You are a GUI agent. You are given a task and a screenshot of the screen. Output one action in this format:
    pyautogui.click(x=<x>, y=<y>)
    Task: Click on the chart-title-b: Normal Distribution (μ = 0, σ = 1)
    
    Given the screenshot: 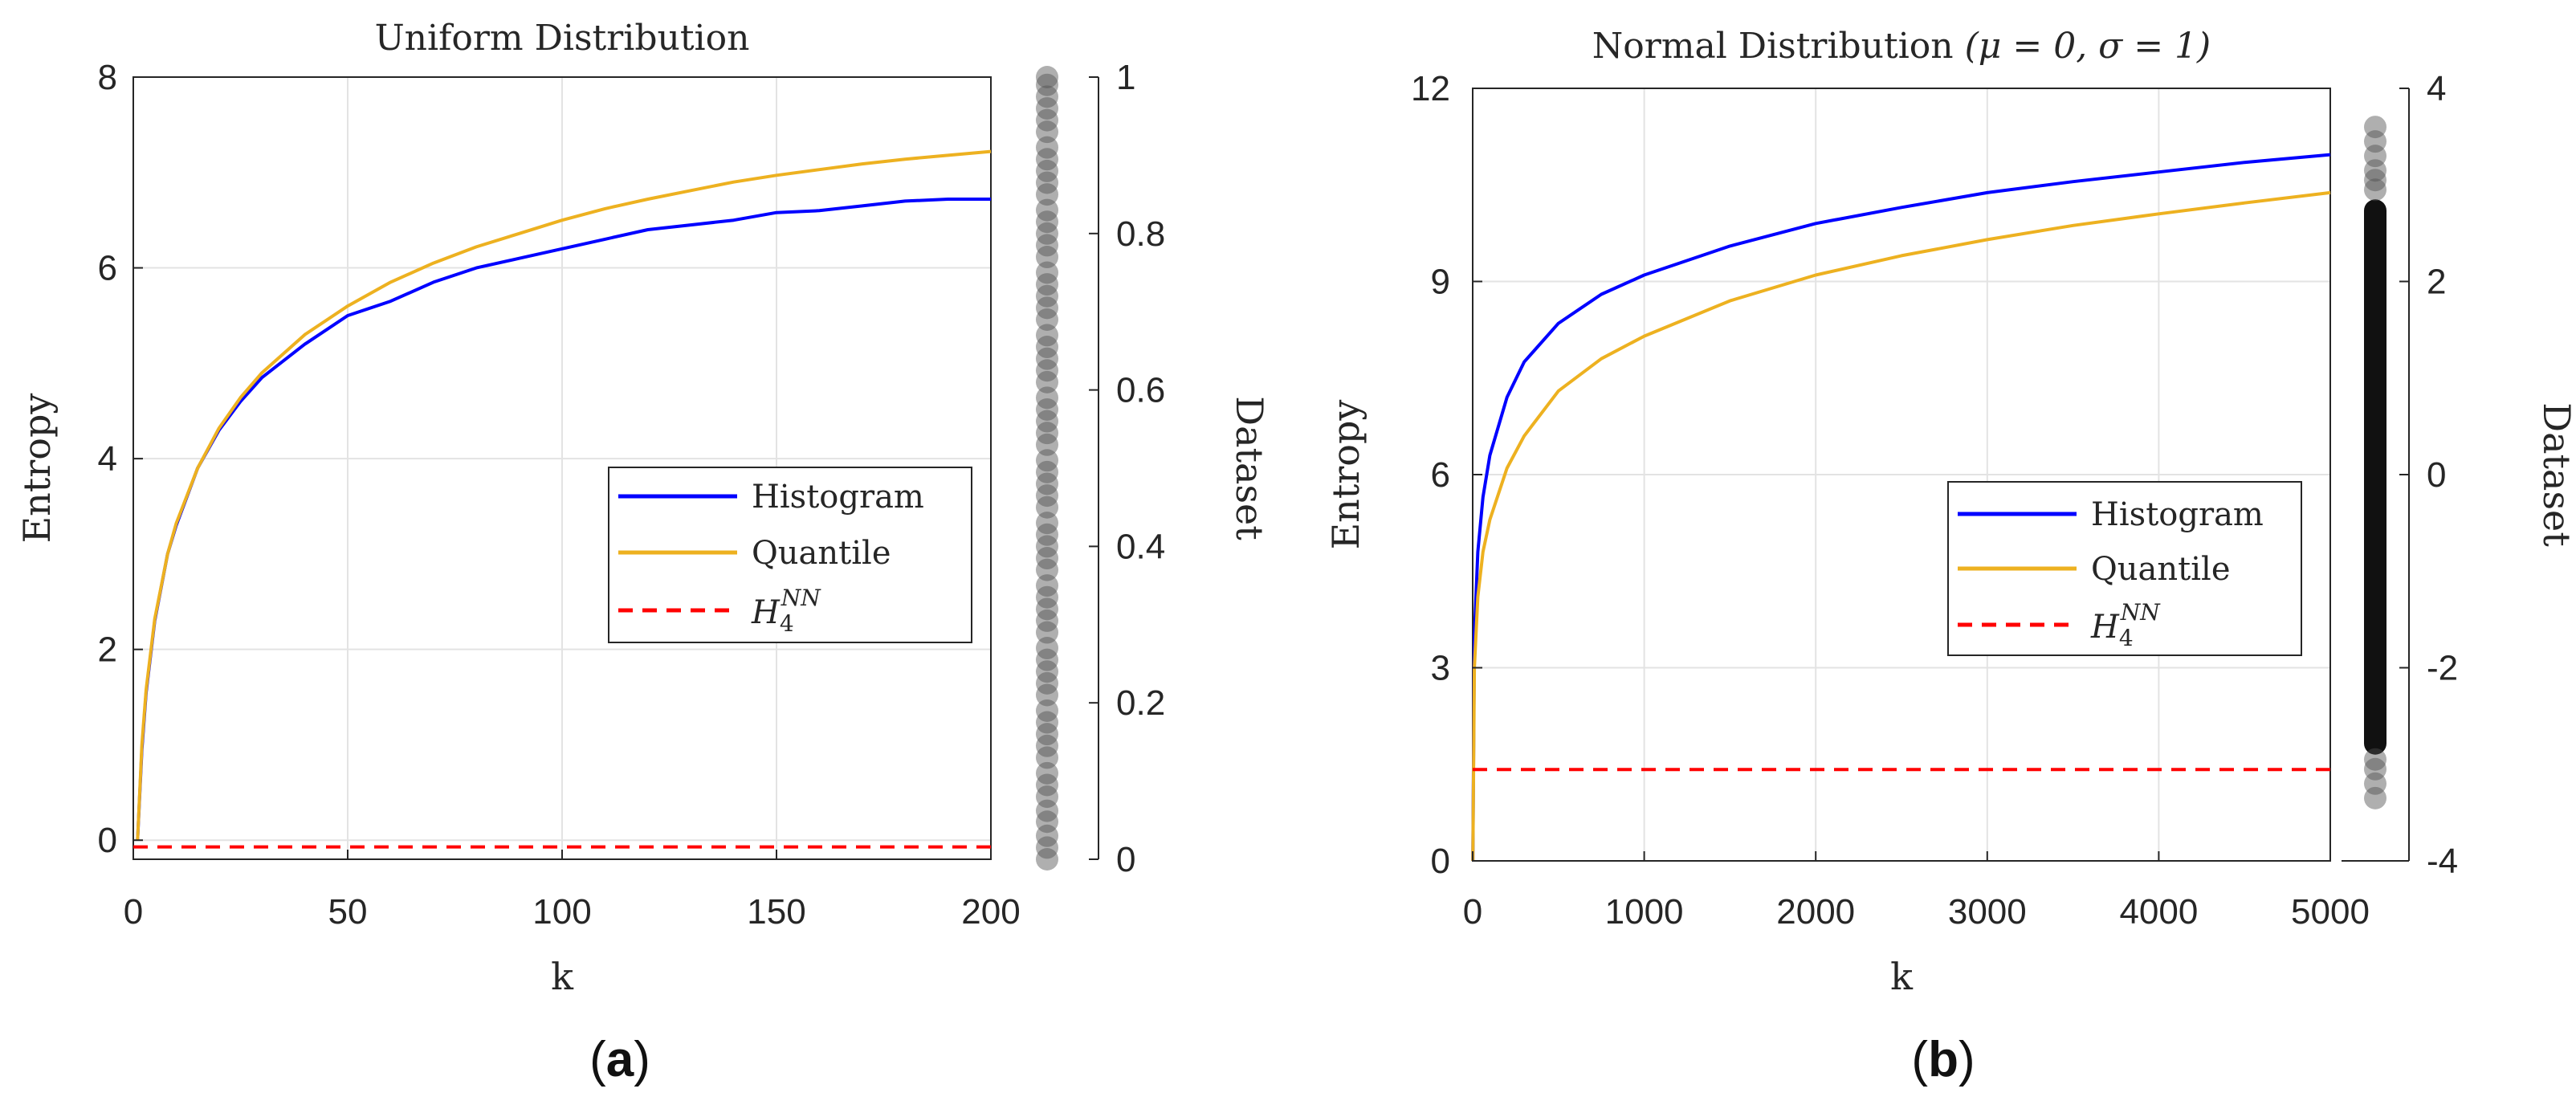 What is the action you would take?
    pyautogui.click(x=1901, y=46)
    